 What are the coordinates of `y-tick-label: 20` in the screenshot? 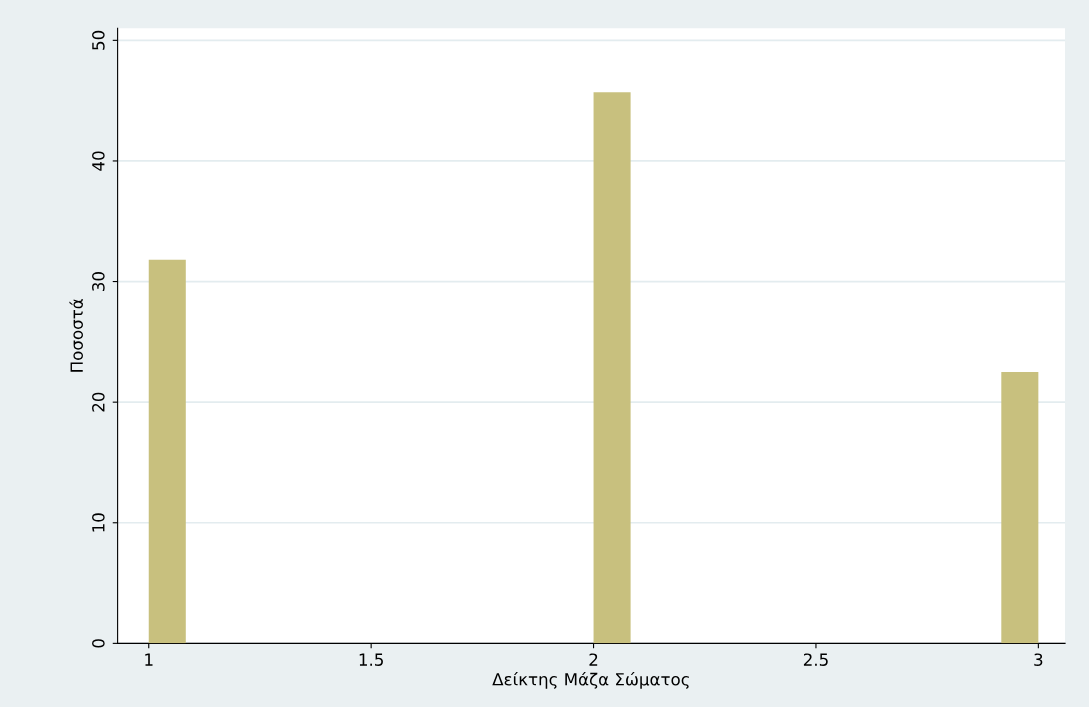 It's located at (98, 402).